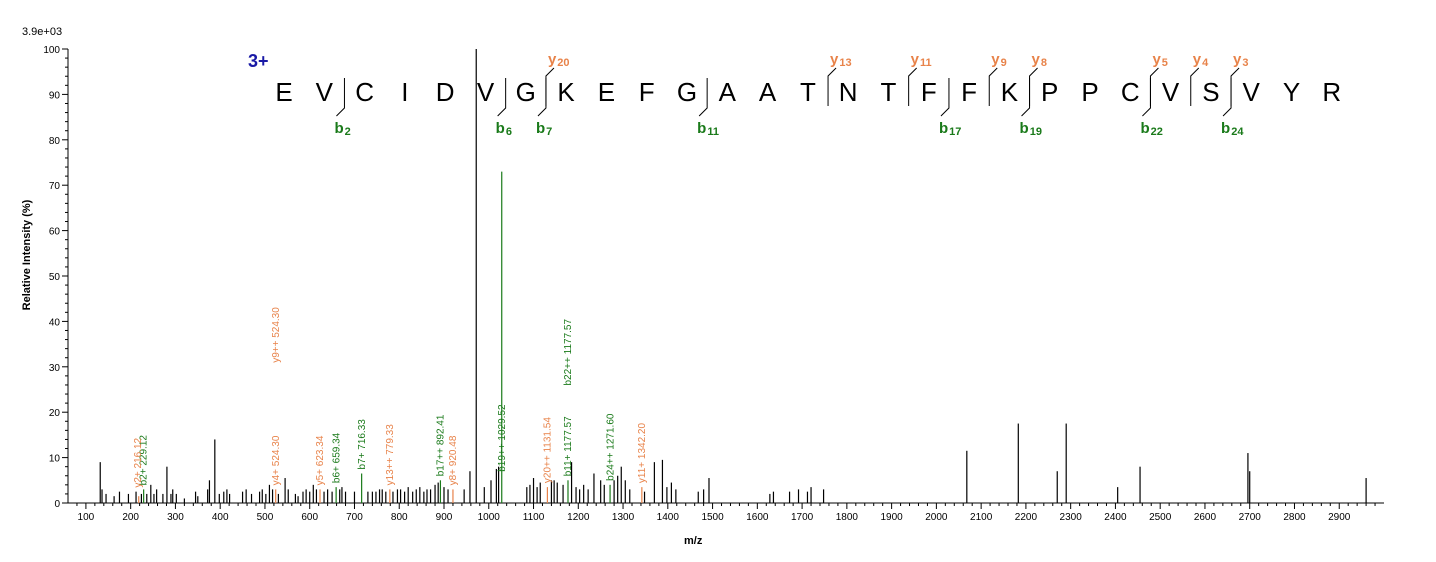 The image size is (1436, 562). What do you see at coordinates (578, 517) in the screenshot?
I see `x-tick-label: 1200` at bounding box center [578, 517].